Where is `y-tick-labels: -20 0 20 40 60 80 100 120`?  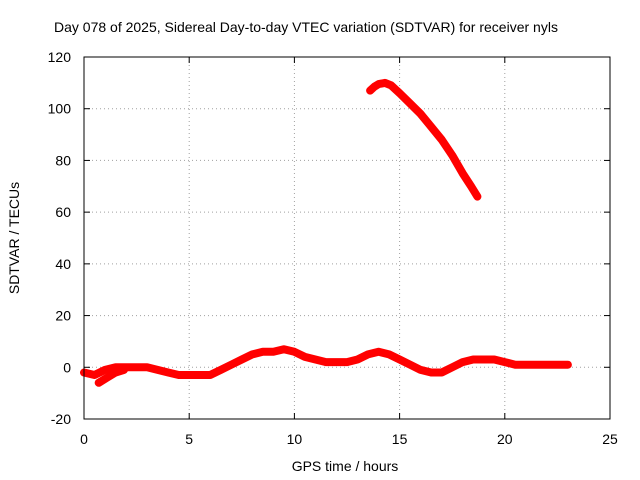
y-tick-labels: -20 0 20 40 60 80 100 120 is located at coordinates (60, 238).